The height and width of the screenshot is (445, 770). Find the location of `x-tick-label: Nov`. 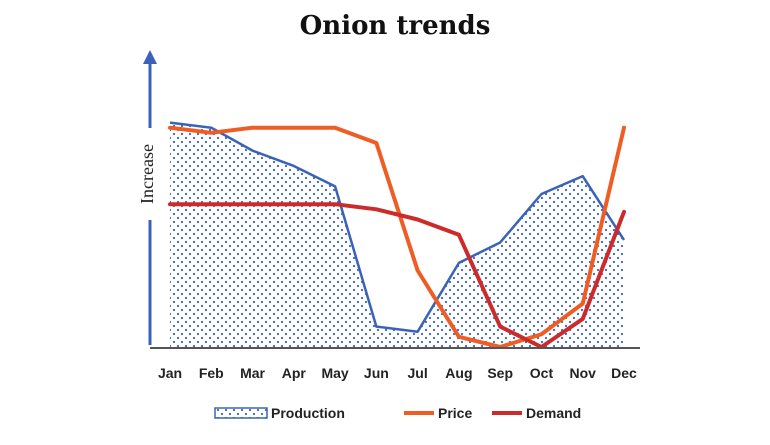

x-tick-label: Nov is located at coordinates (583, 373).